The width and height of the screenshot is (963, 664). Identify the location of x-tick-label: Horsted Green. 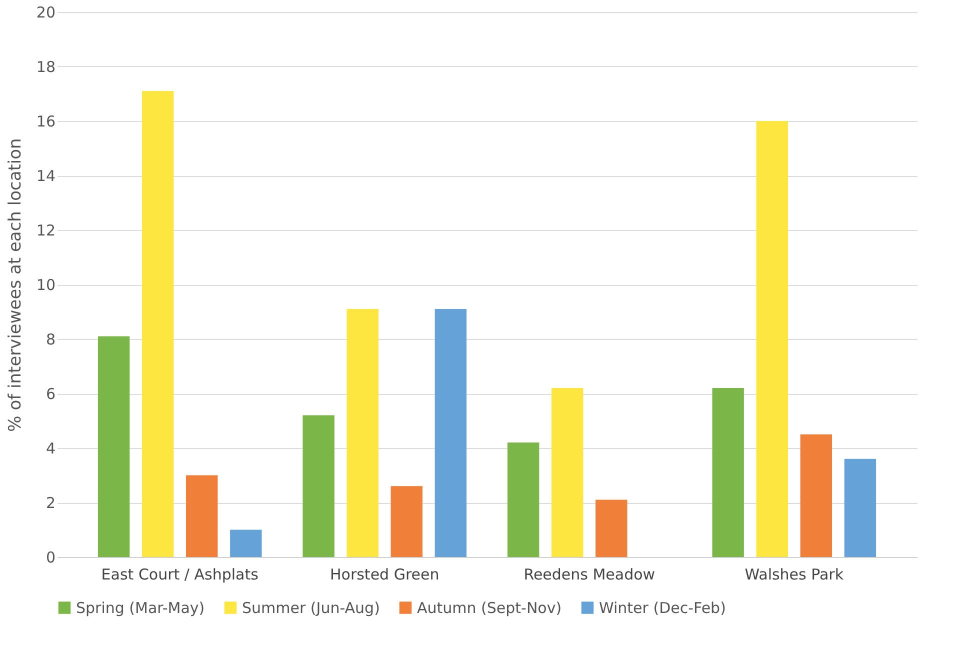
(385, 575).